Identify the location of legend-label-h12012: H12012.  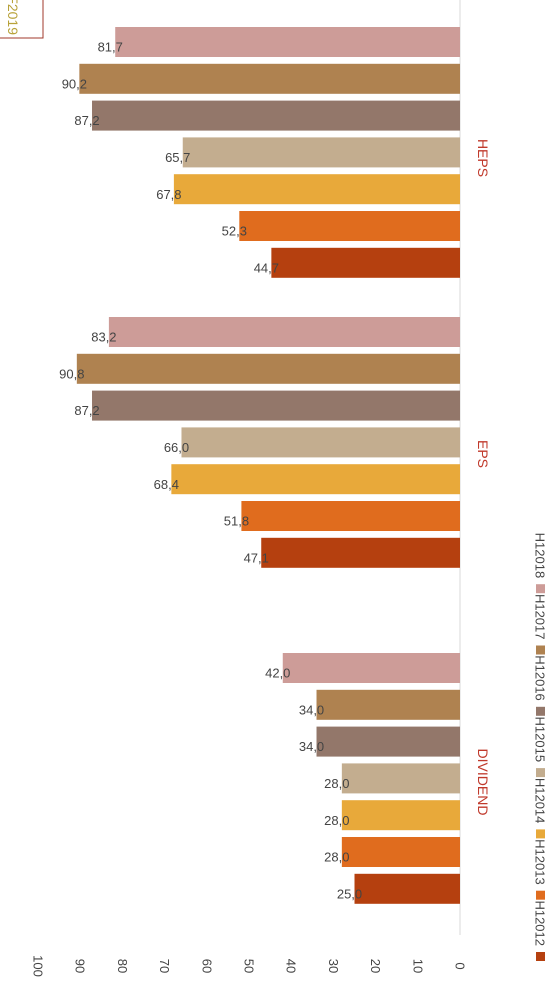
(540, 923).